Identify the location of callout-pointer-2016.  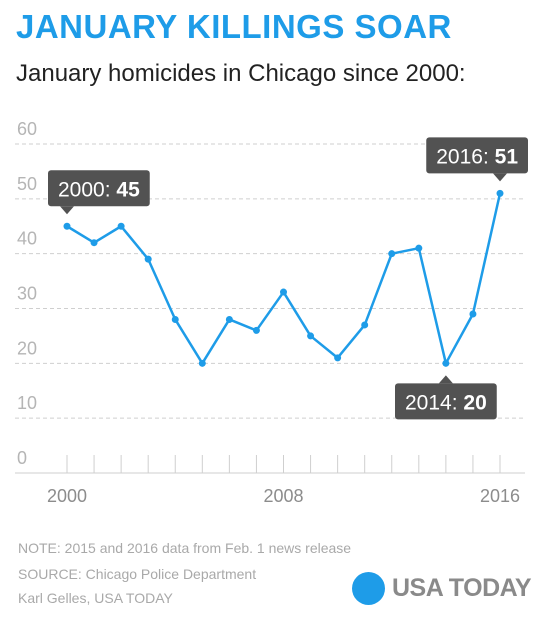
(500, 177).